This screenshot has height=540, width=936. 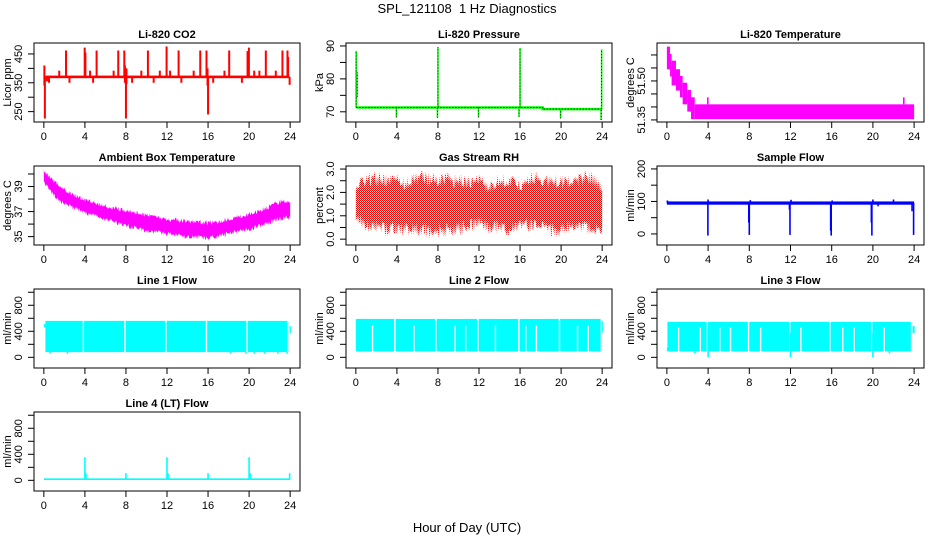 What do you see at coordinates (19, 186) in the screenshot?
I see `y-tick-label: 39` at bounding box center [19, 186].